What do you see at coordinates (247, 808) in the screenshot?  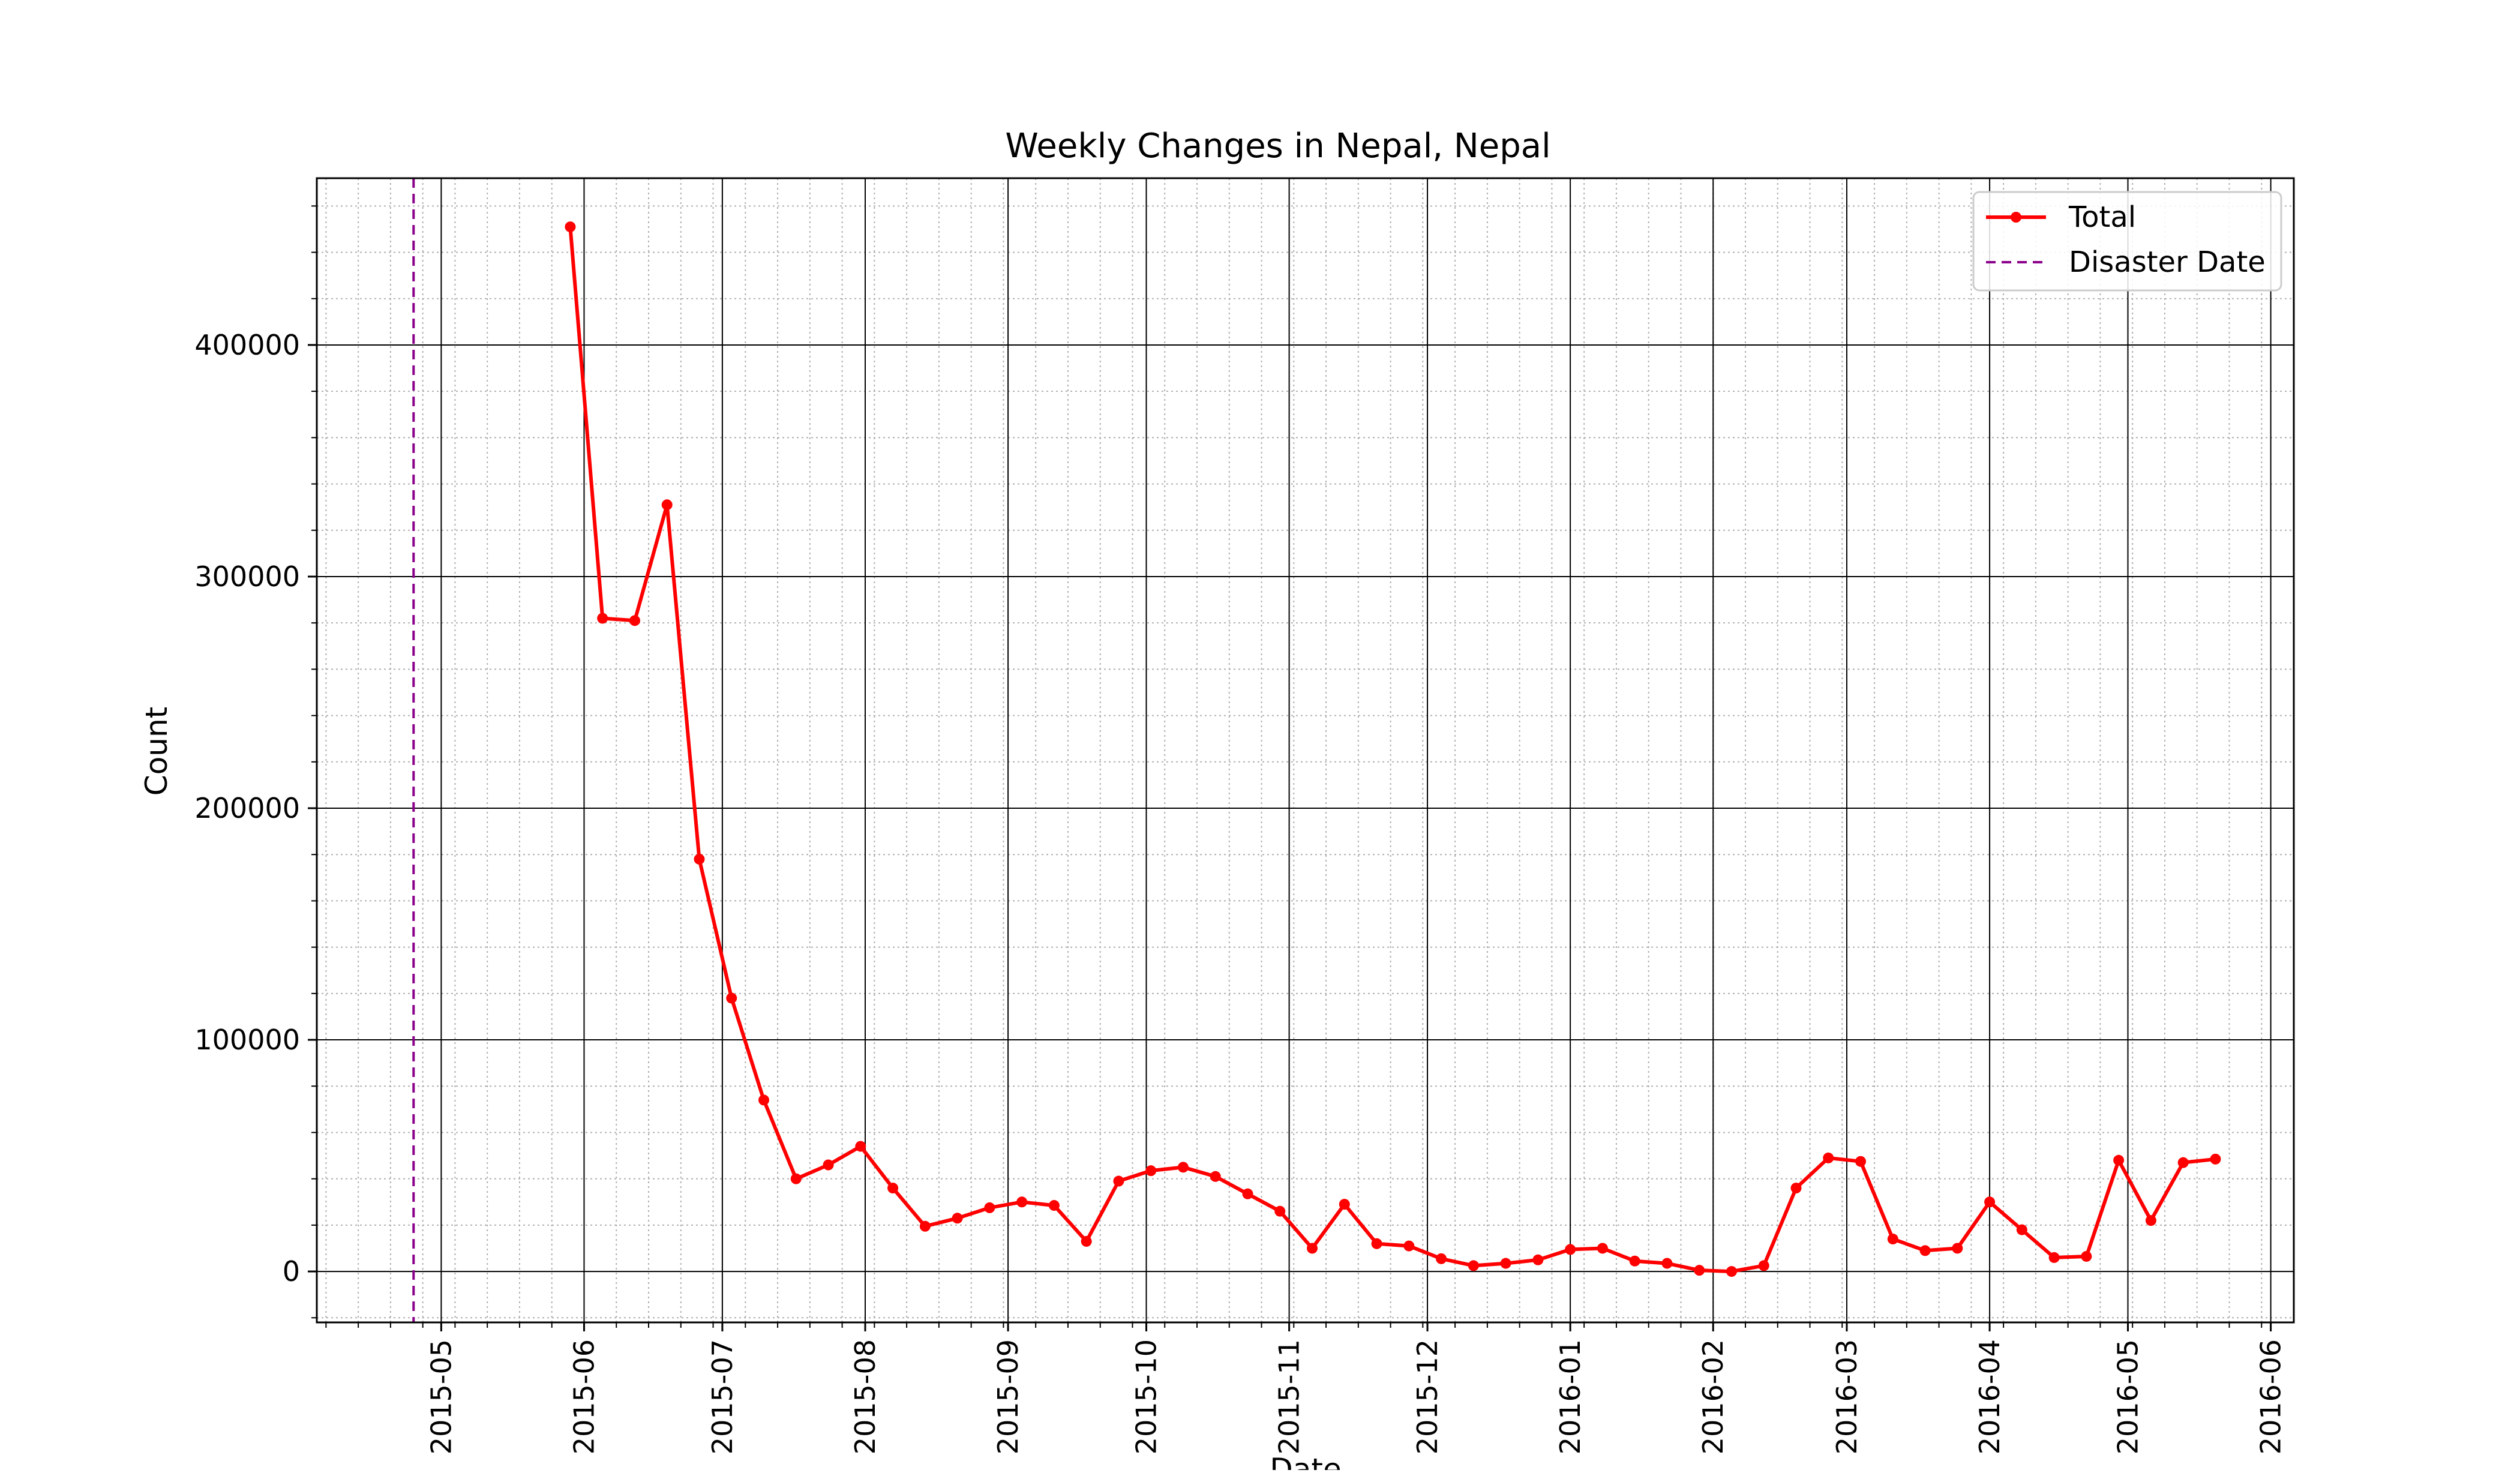 I see `y-tick-label: 200000` at bounding box center [247, 808].